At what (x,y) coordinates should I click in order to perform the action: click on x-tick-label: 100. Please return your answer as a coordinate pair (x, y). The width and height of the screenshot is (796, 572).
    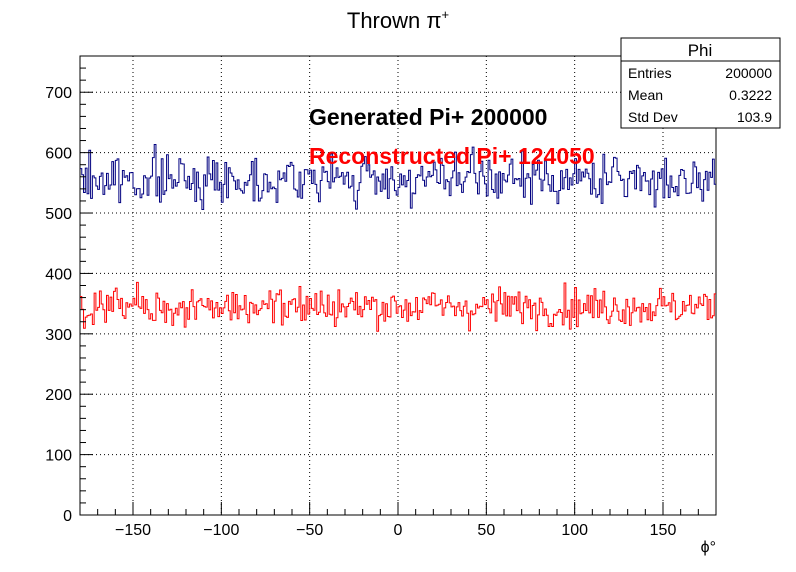
    Looking at the image, I should click on (574, 530).